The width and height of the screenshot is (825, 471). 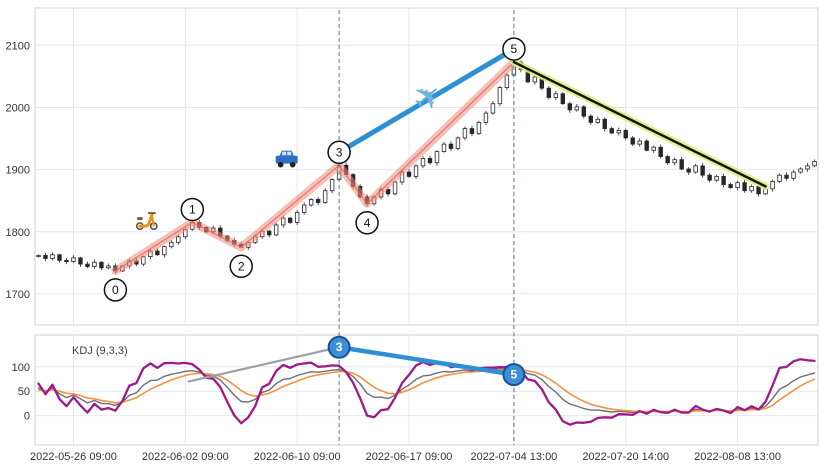 What do you see at coordinates (339, 152) in the screenshot?
I see `wave-label: 3` at bounding box center [339, 152].